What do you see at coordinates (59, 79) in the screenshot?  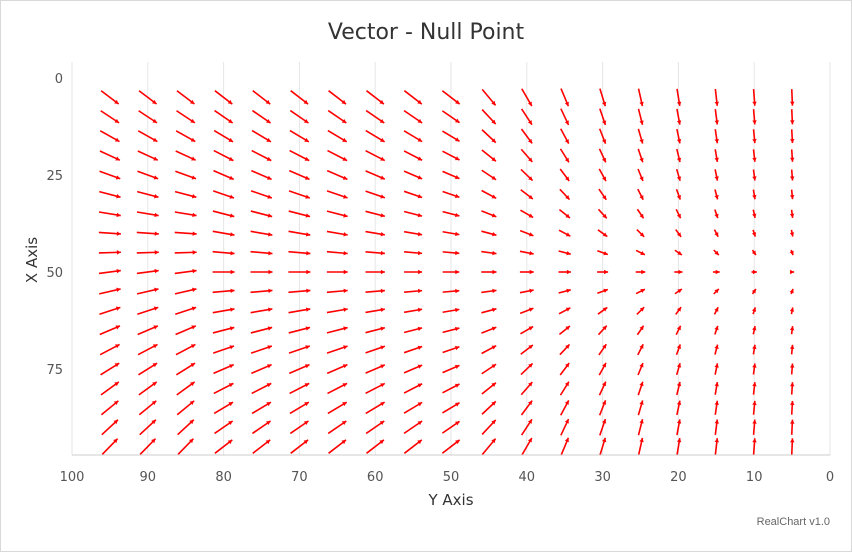 I see `y-tick-label: 0` at bounding box center [59, 79].